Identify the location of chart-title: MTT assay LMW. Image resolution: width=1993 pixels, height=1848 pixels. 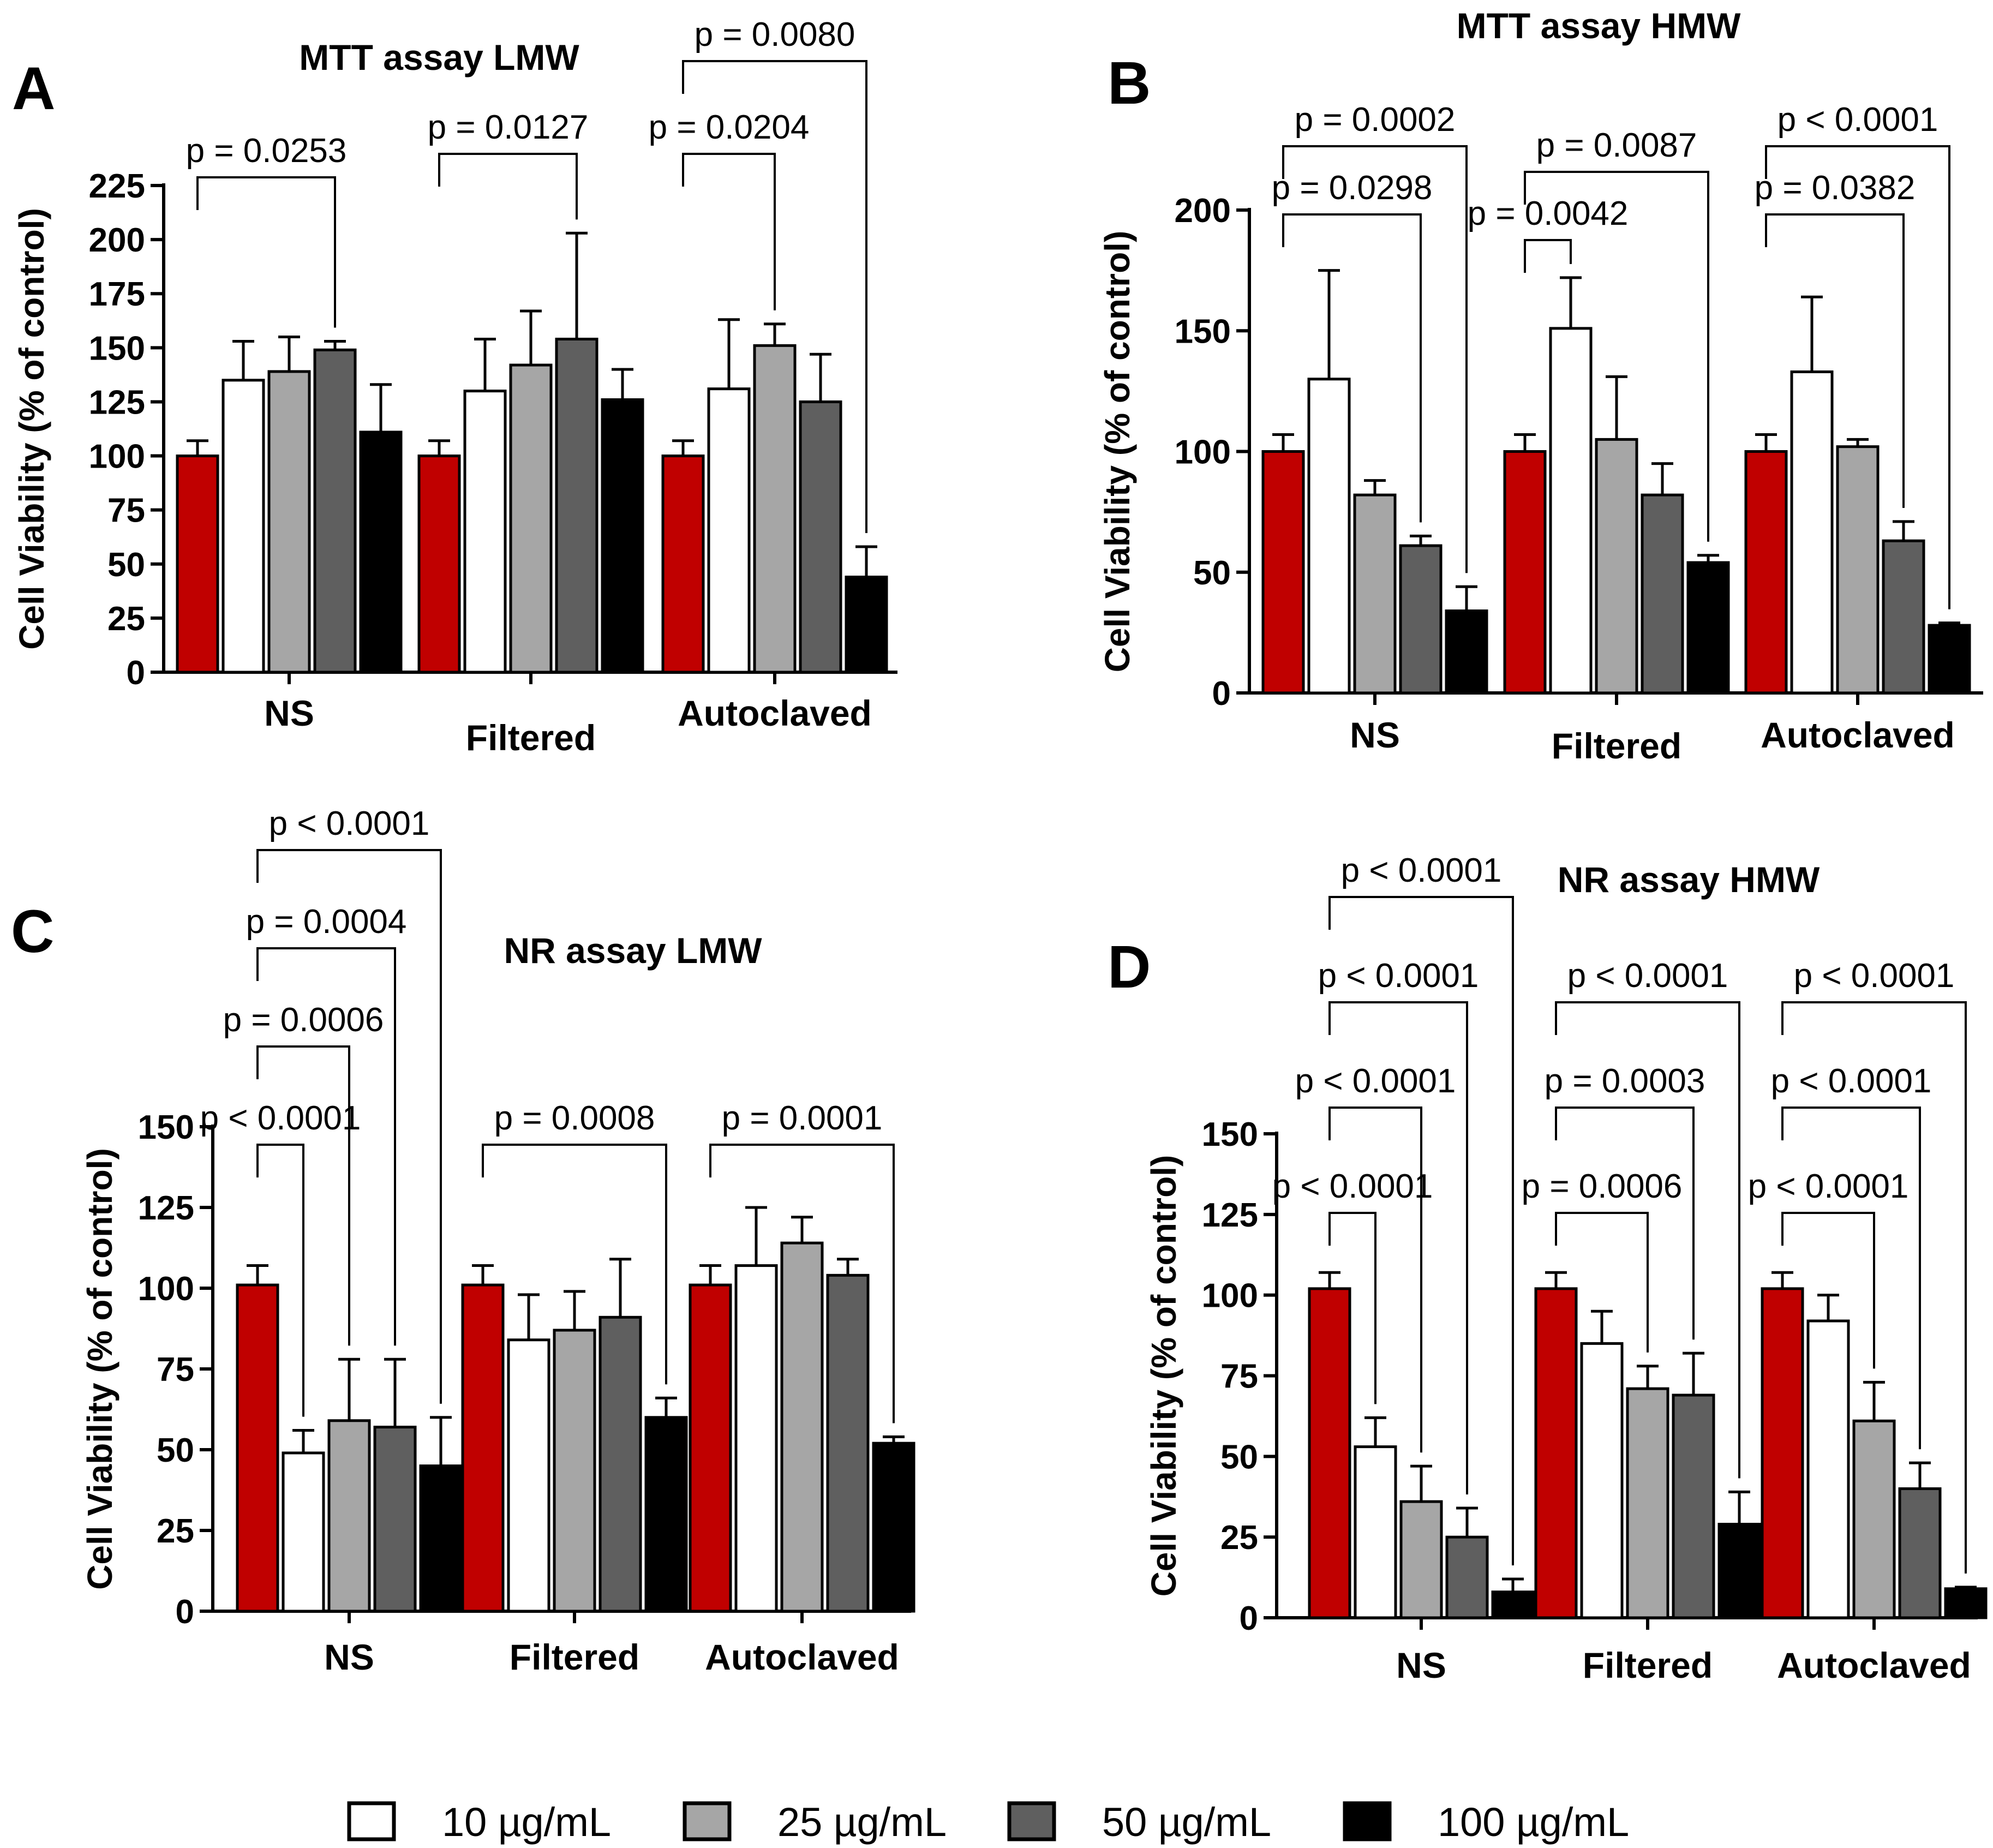
(439, 57).